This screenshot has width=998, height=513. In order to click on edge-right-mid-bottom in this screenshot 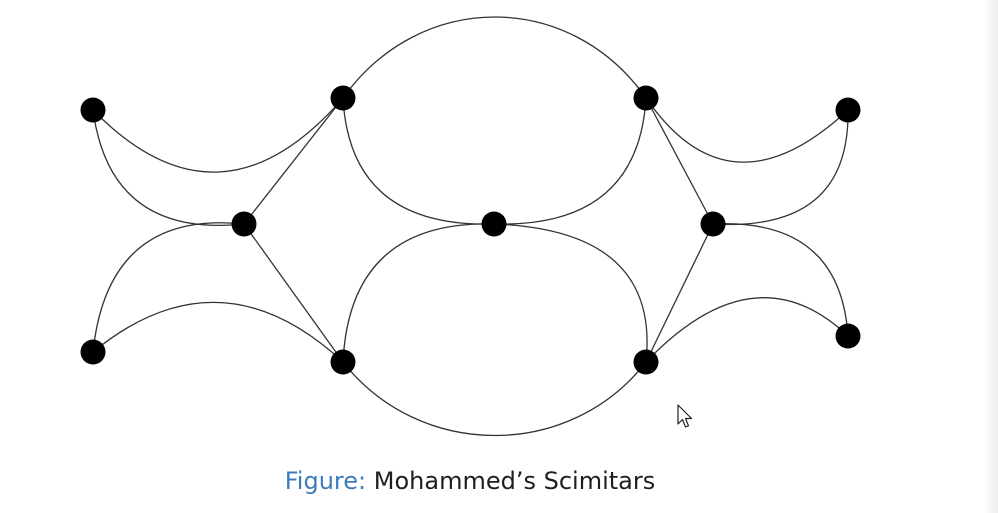, I will do `click(679, 293)`.